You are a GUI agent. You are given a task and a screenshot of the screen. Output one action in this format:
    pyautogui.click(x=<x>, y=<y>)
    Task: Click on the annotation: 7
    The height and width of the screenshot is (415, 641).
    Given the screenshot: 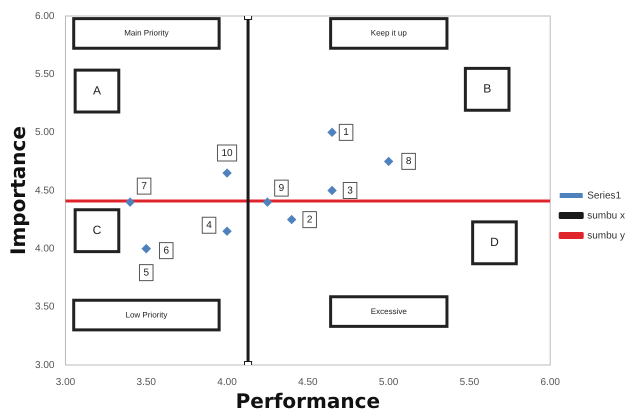 What is the action you would take?
    pyautogui.click(x=144, y=186)
    